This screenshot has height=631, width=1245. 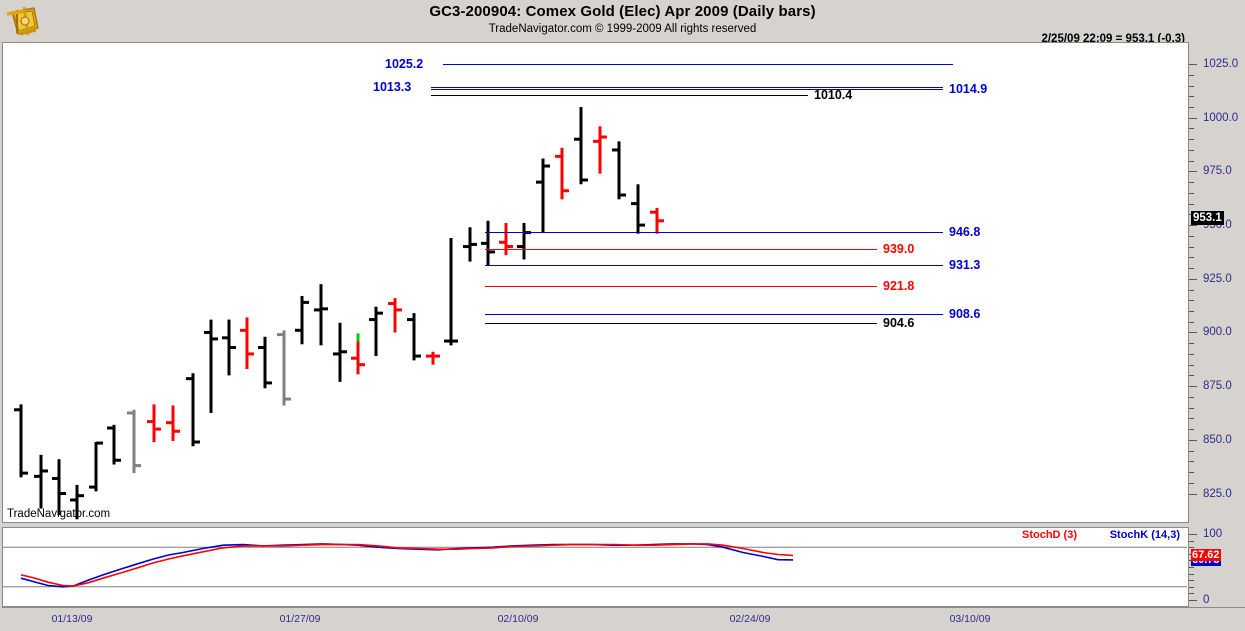 I want to click on date-tick-label: 01/27/09, so click(x=300, y=619).